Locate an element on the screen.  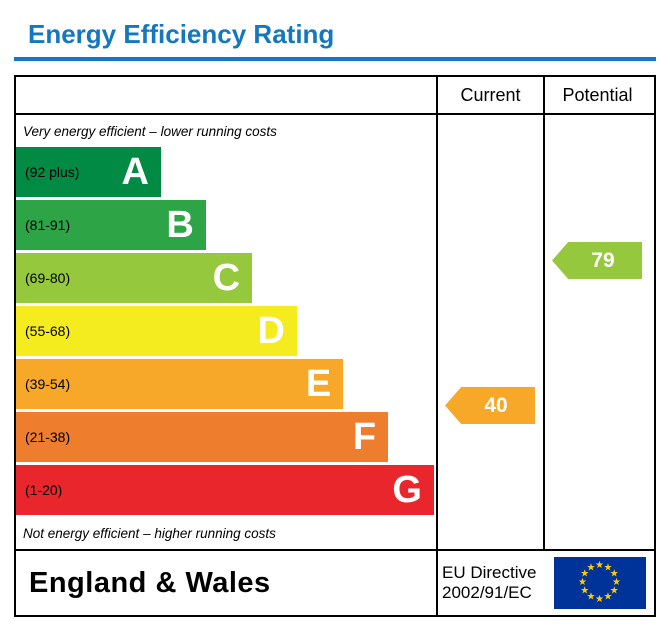
band-f: (21-38) F is located at coordinates (202, 437).